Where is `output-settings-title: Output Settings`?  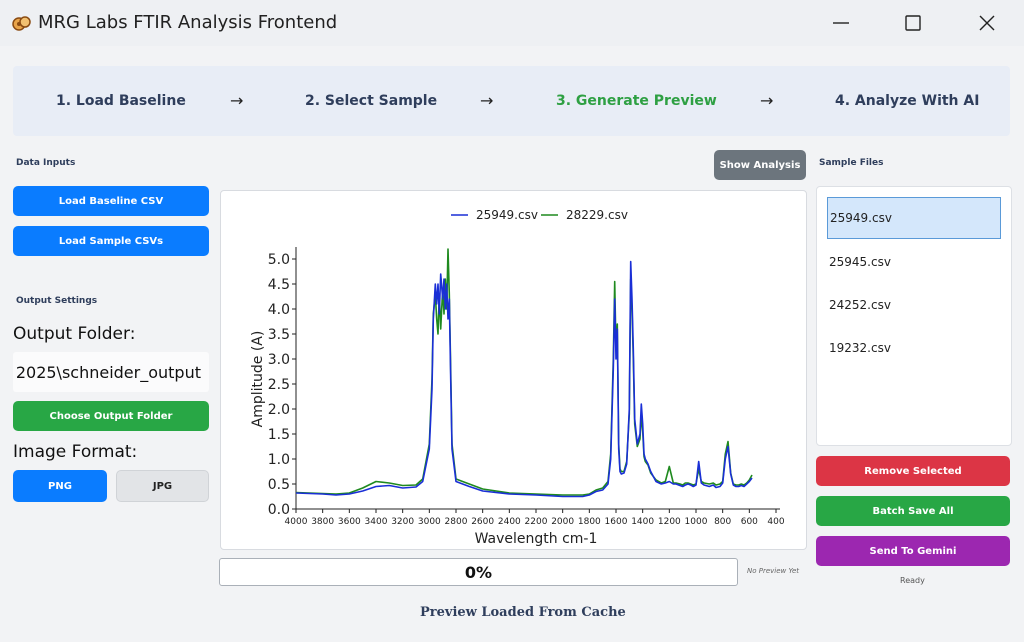
output-settings-title: Output Settings is located at coordinates (57, 301).